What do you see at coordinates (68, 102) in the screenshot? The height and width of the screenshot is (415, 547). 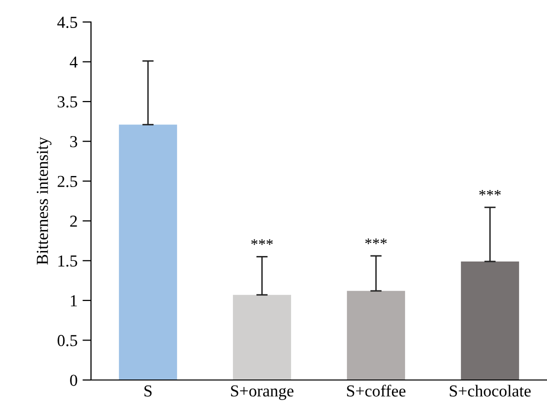 I see `y-tick-label: 3.5` at bounding box center [68, 102].